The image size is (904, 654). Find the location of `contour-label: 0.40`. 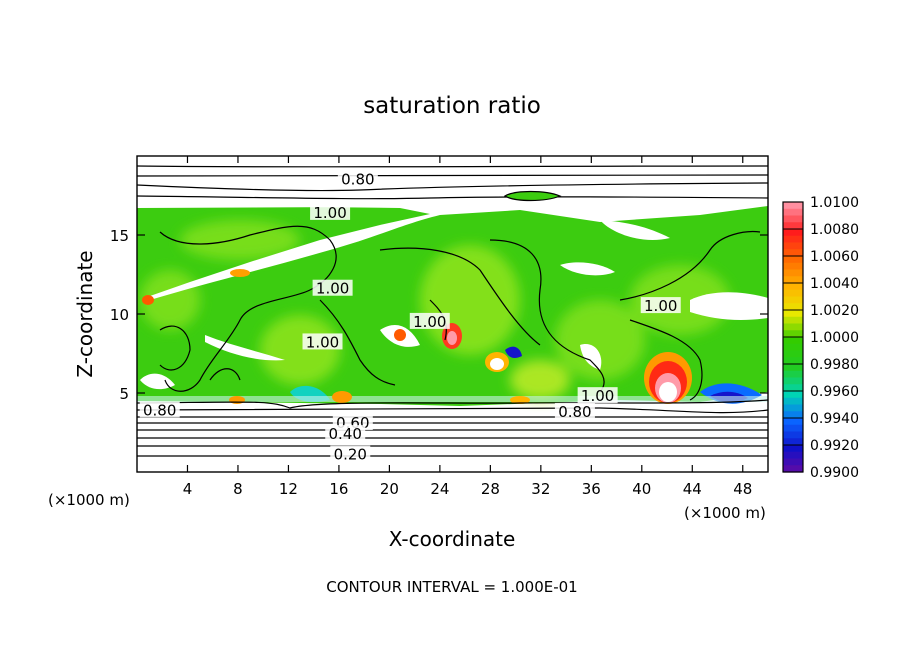

contour-label: 0.40 is located at coordinates (345, 434).